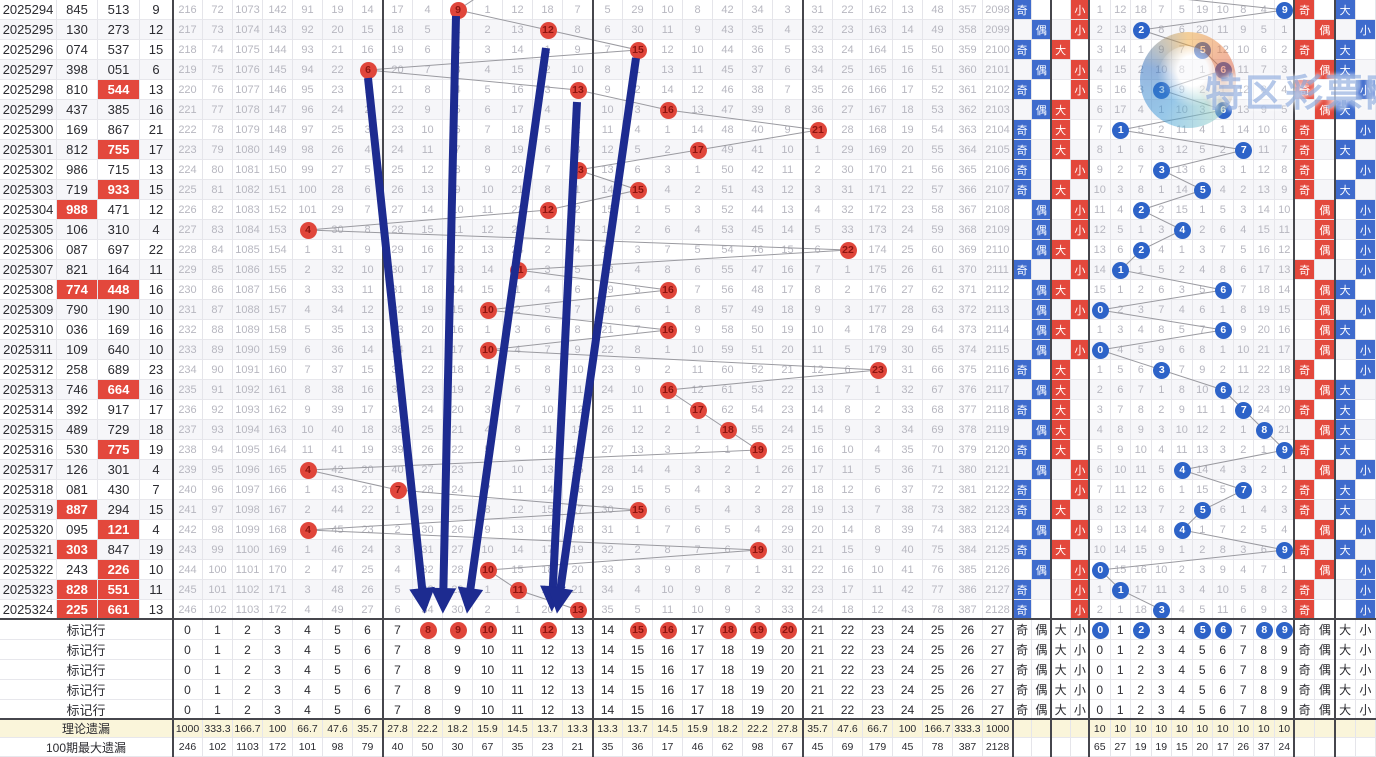 The height and width of the screenshot is (757, 1376). Describe the element at coordinates (278, 590) in the screenshot. I see `sum-miss-cell: 171` at that location.